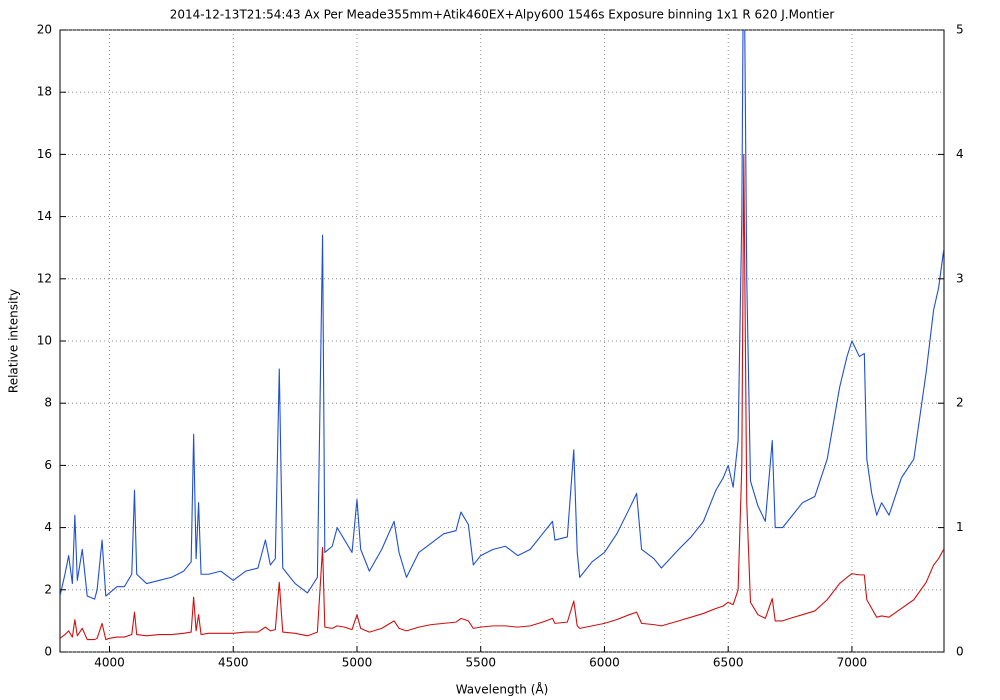 Image resolution: width=1000 pixels, height=700 pixels. I want to click on y-tick-label: 2, so click(48, 589).